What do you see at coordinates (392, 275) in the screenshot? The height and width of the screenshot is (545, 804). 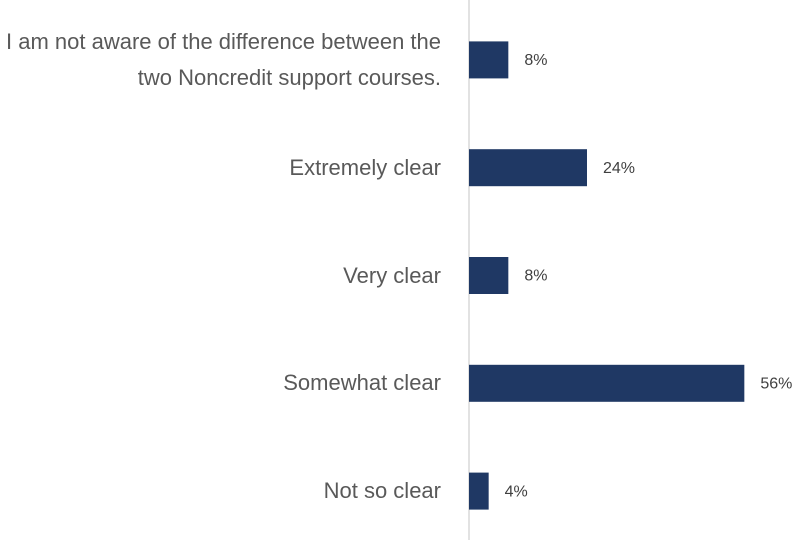 I see `category-label: Very clear` at bounding box center [392, 275].